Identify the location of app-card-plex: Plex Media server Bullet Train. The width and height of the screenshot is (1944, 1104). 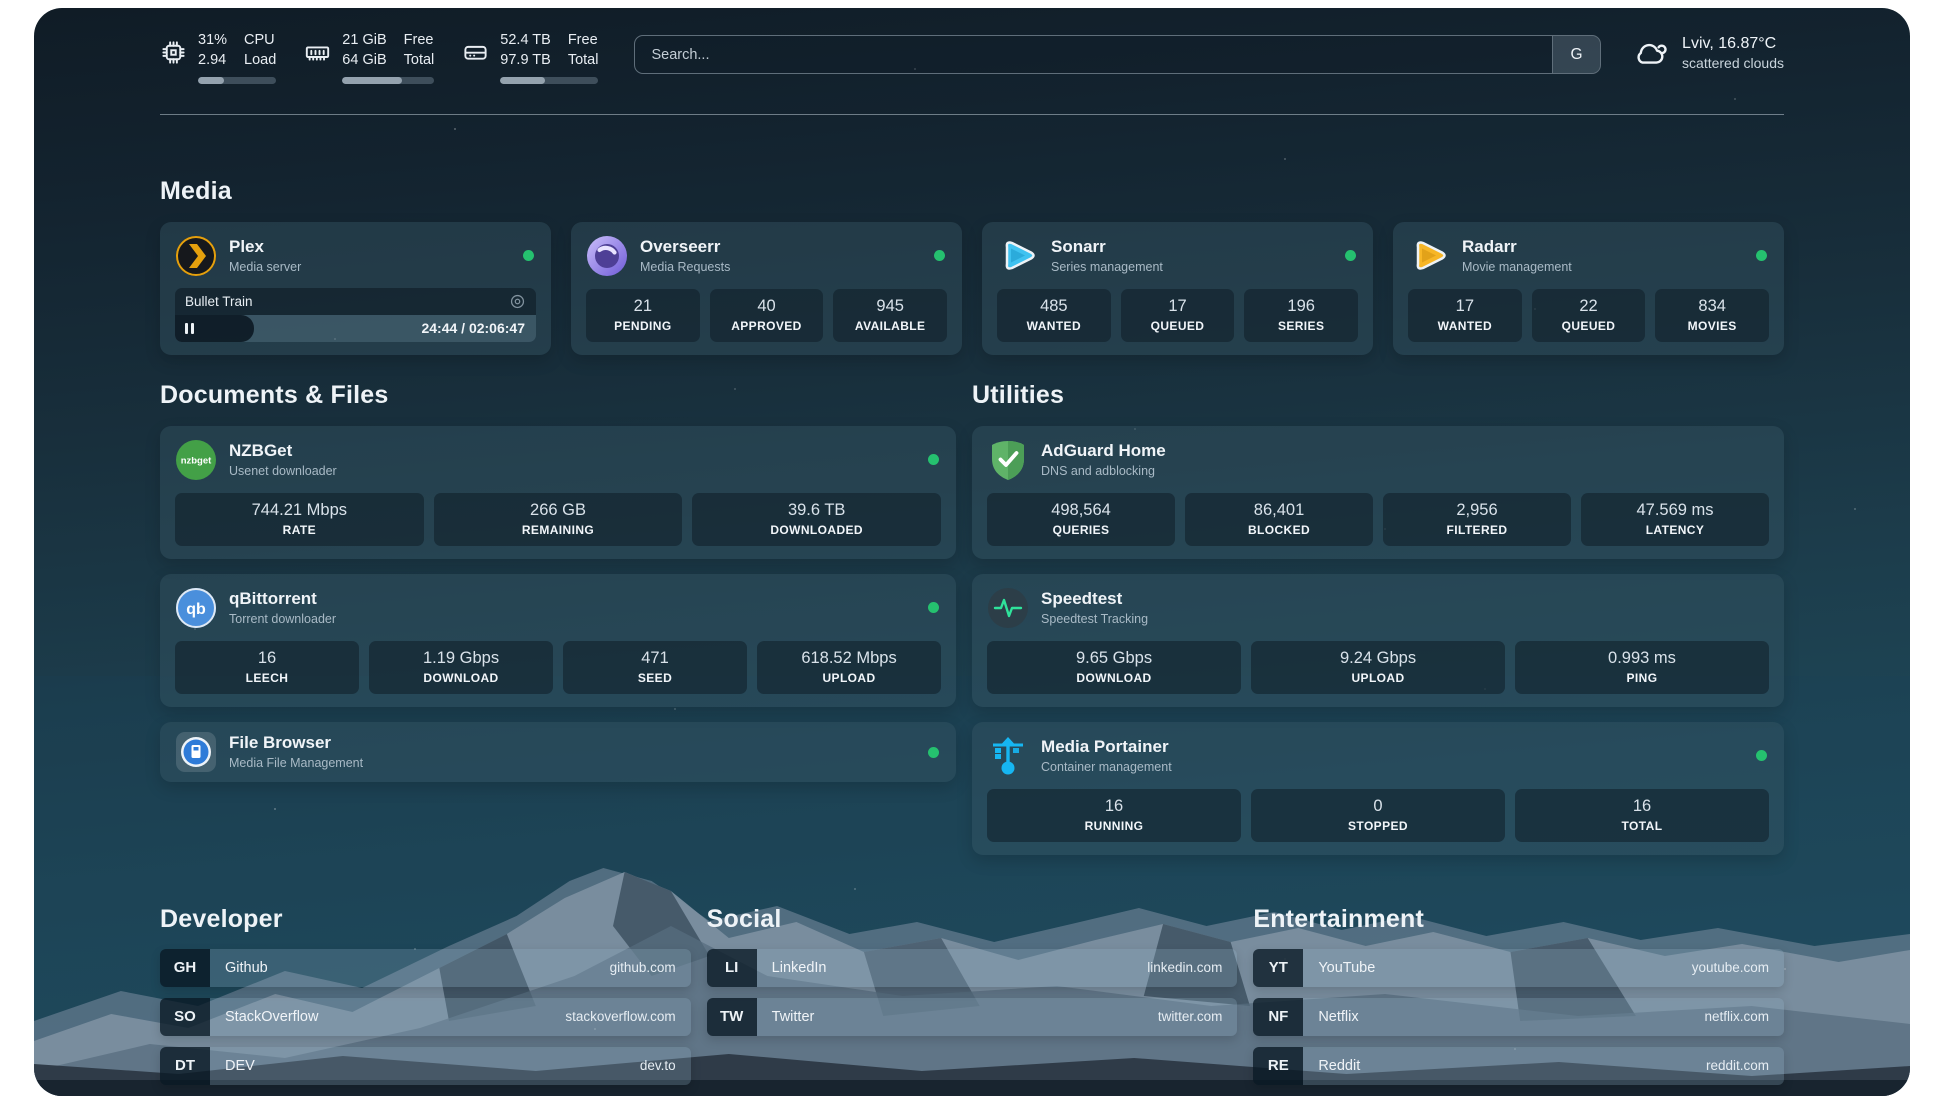
(355, 288).